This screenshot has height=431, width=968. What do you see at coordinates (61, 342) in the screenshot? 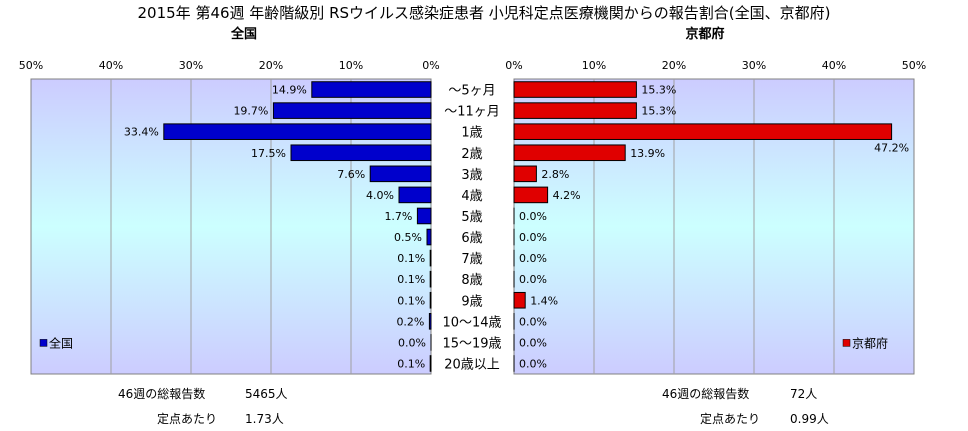
I see `left-legend-label: 全国` at bounding box center [61, 342].